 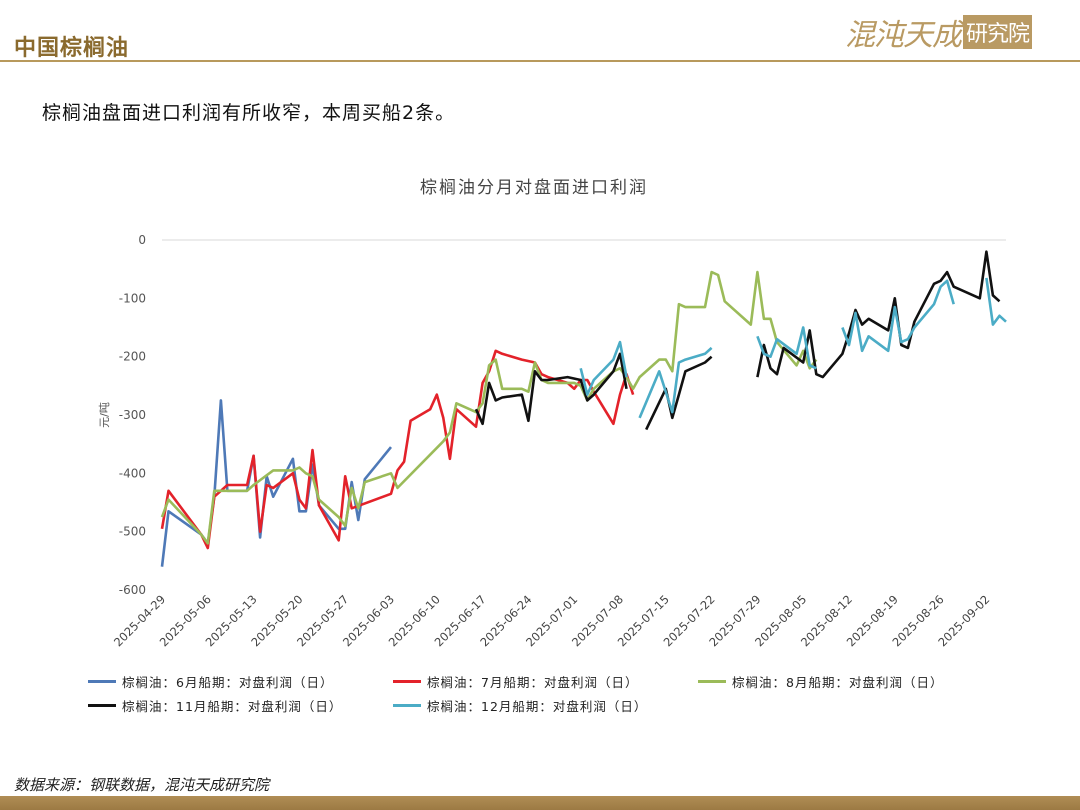 What do you see at coordinates (132, 473) in the screenshot?
I see `y-tick-label: -400` at bounding box center [132, 473].